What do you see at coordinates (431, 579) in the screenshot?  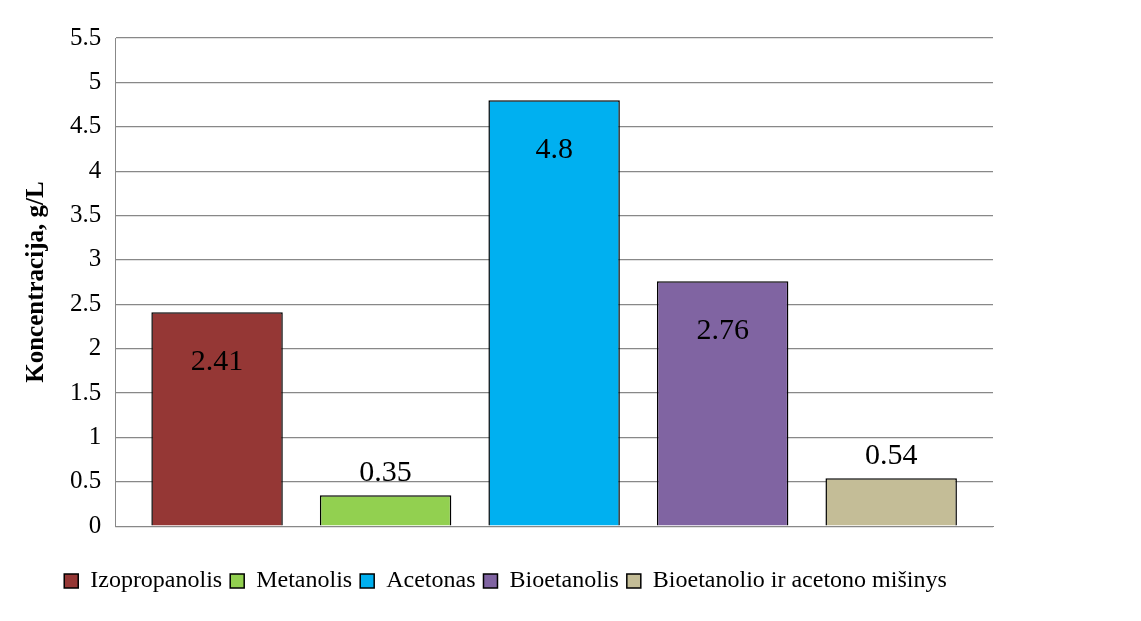 I see `legend-label: Acetonas` at bounding box center [431, 579].